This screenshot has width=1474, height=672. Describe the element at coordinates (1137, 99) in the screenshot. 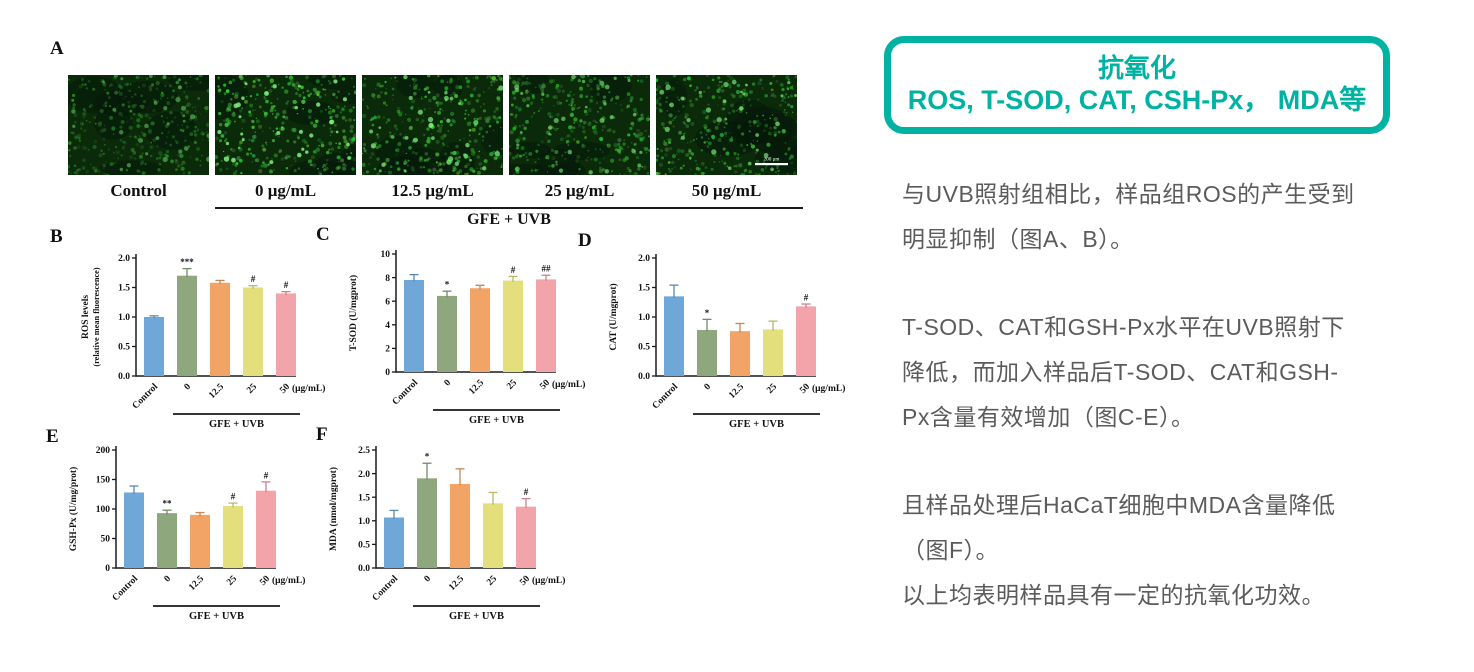

I see `tag-box-subtitle: ROS, T-SOD, CAT, CSH-Px， MDA等` at that location.